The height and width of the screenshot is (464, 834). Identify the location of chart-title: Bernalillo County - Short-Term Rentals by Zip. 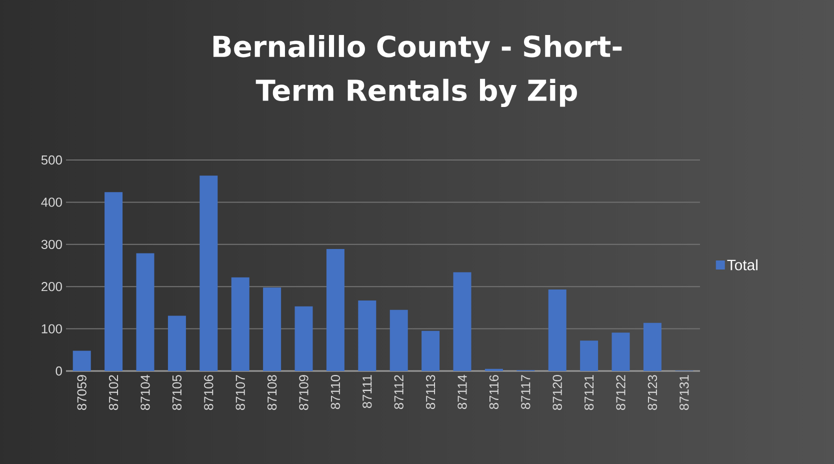
(417, 71).